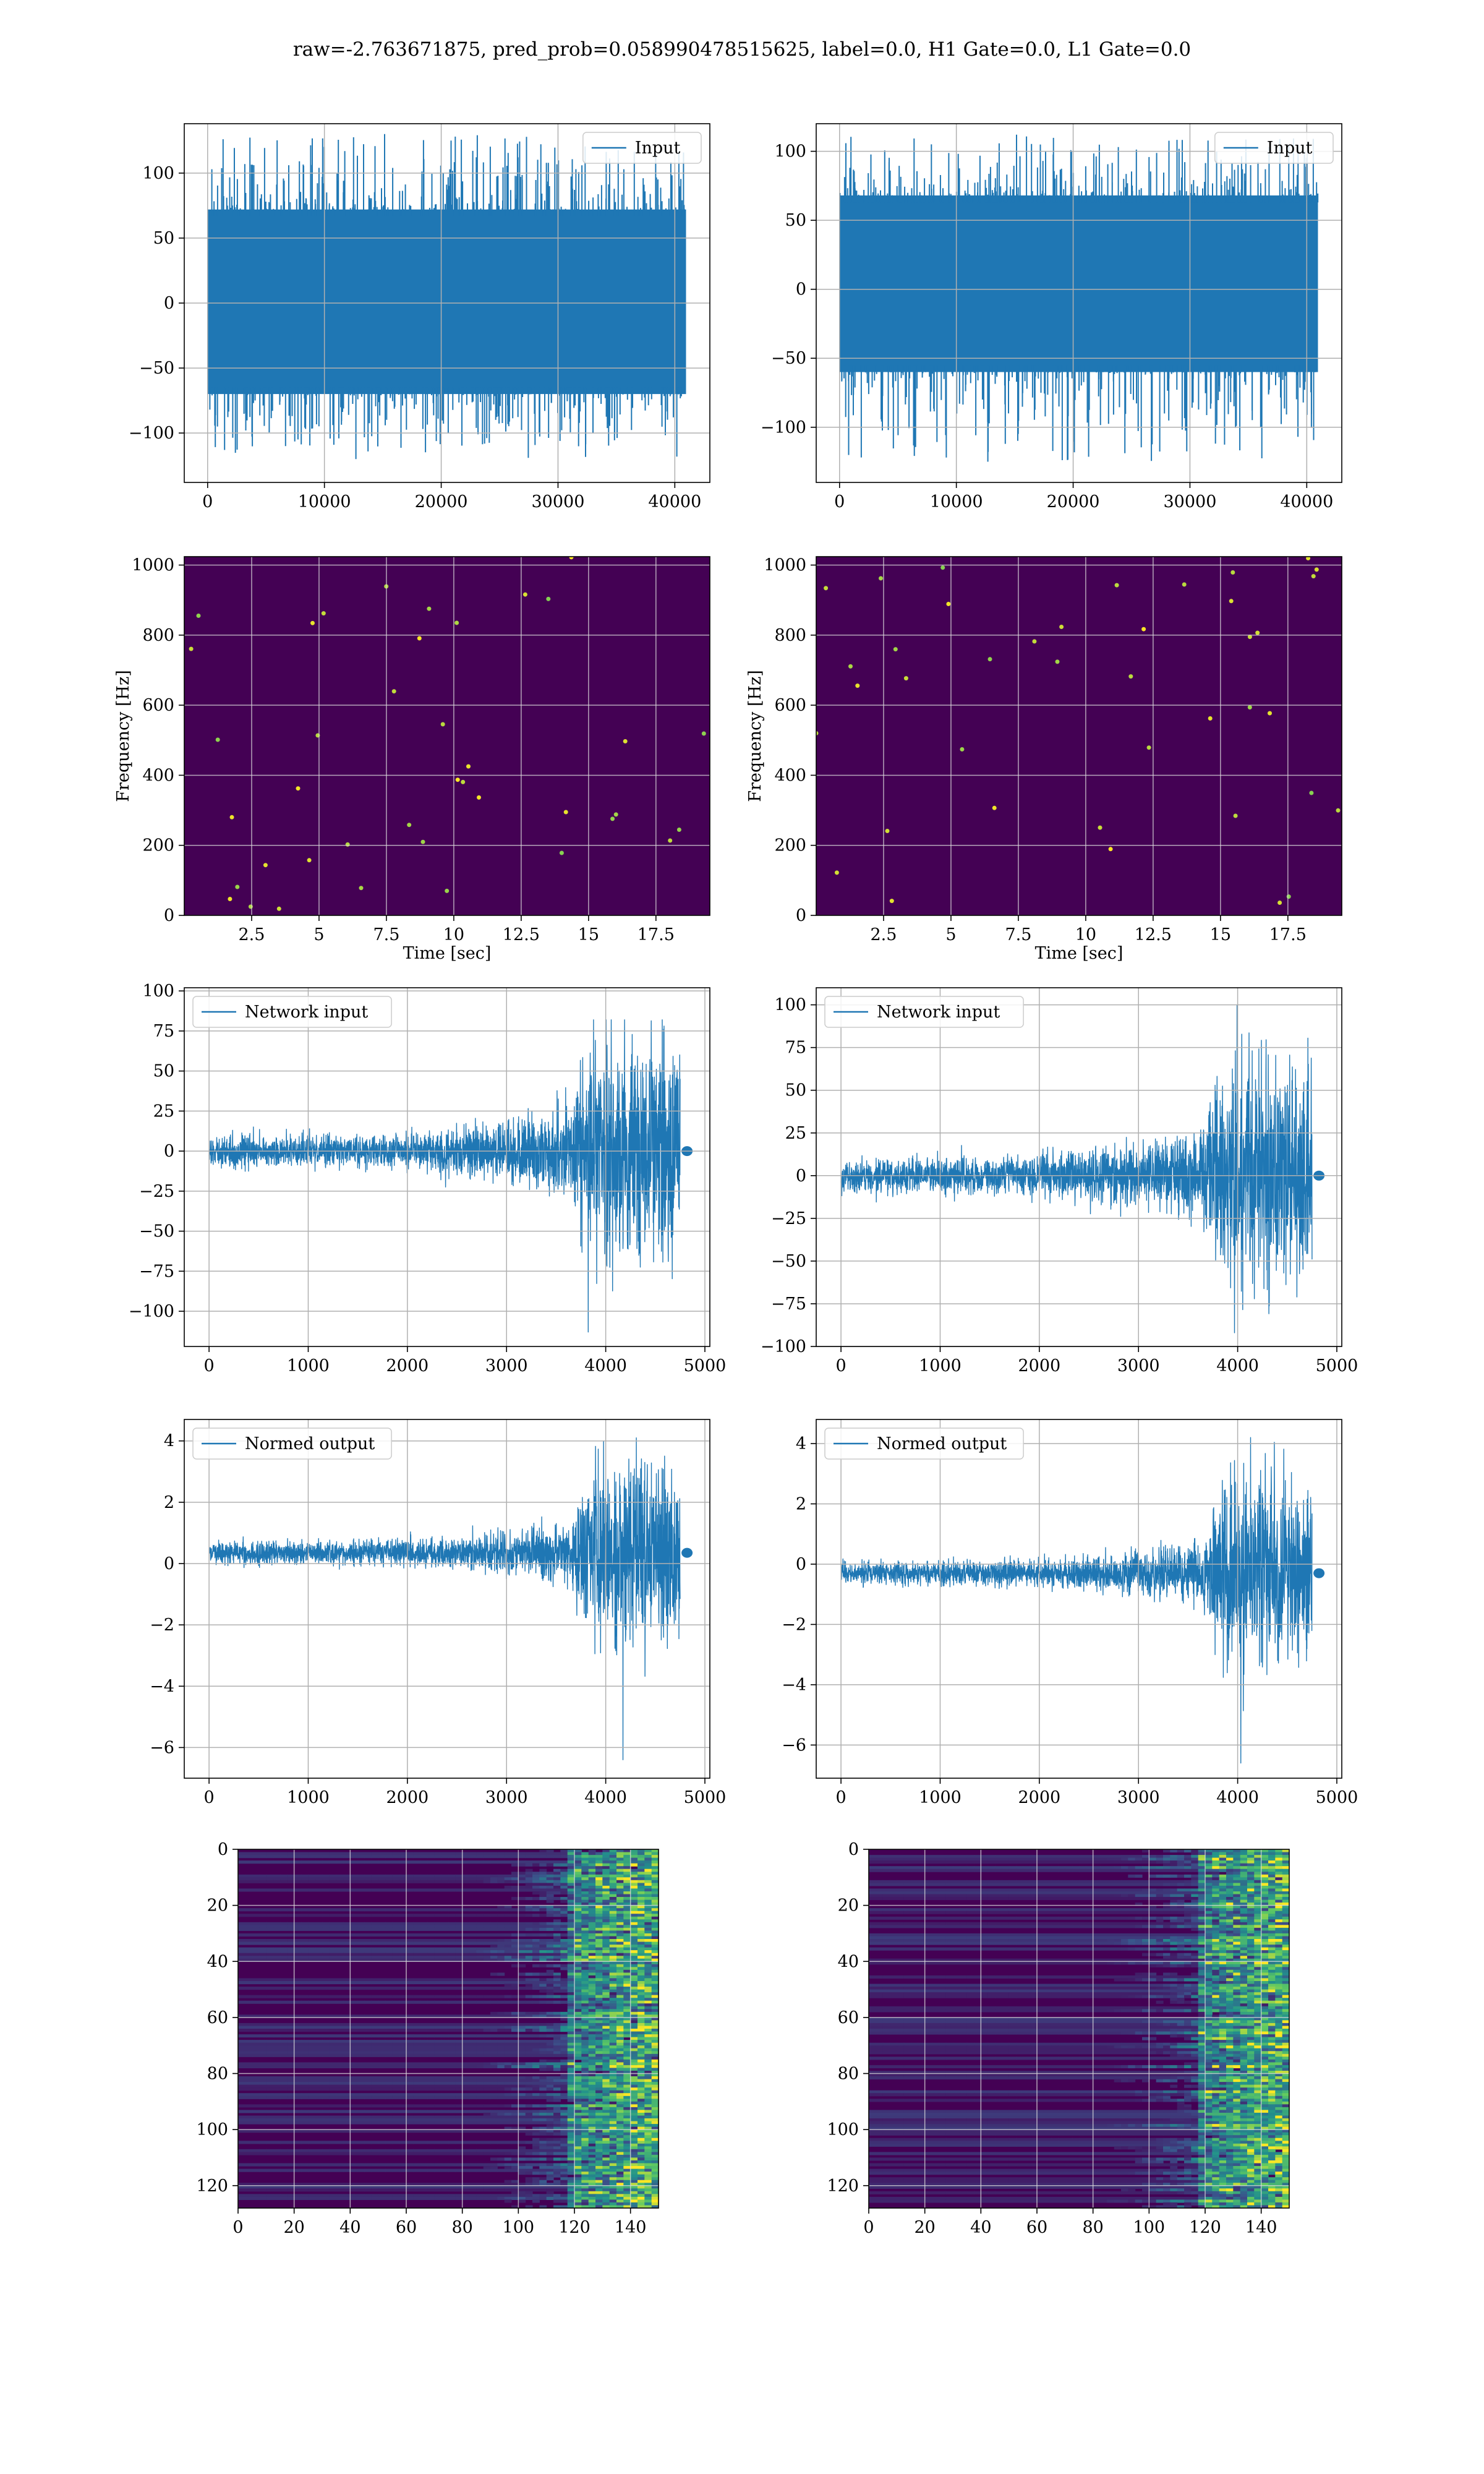  I want to click on input-l-legend-box, so click(1274, 148).